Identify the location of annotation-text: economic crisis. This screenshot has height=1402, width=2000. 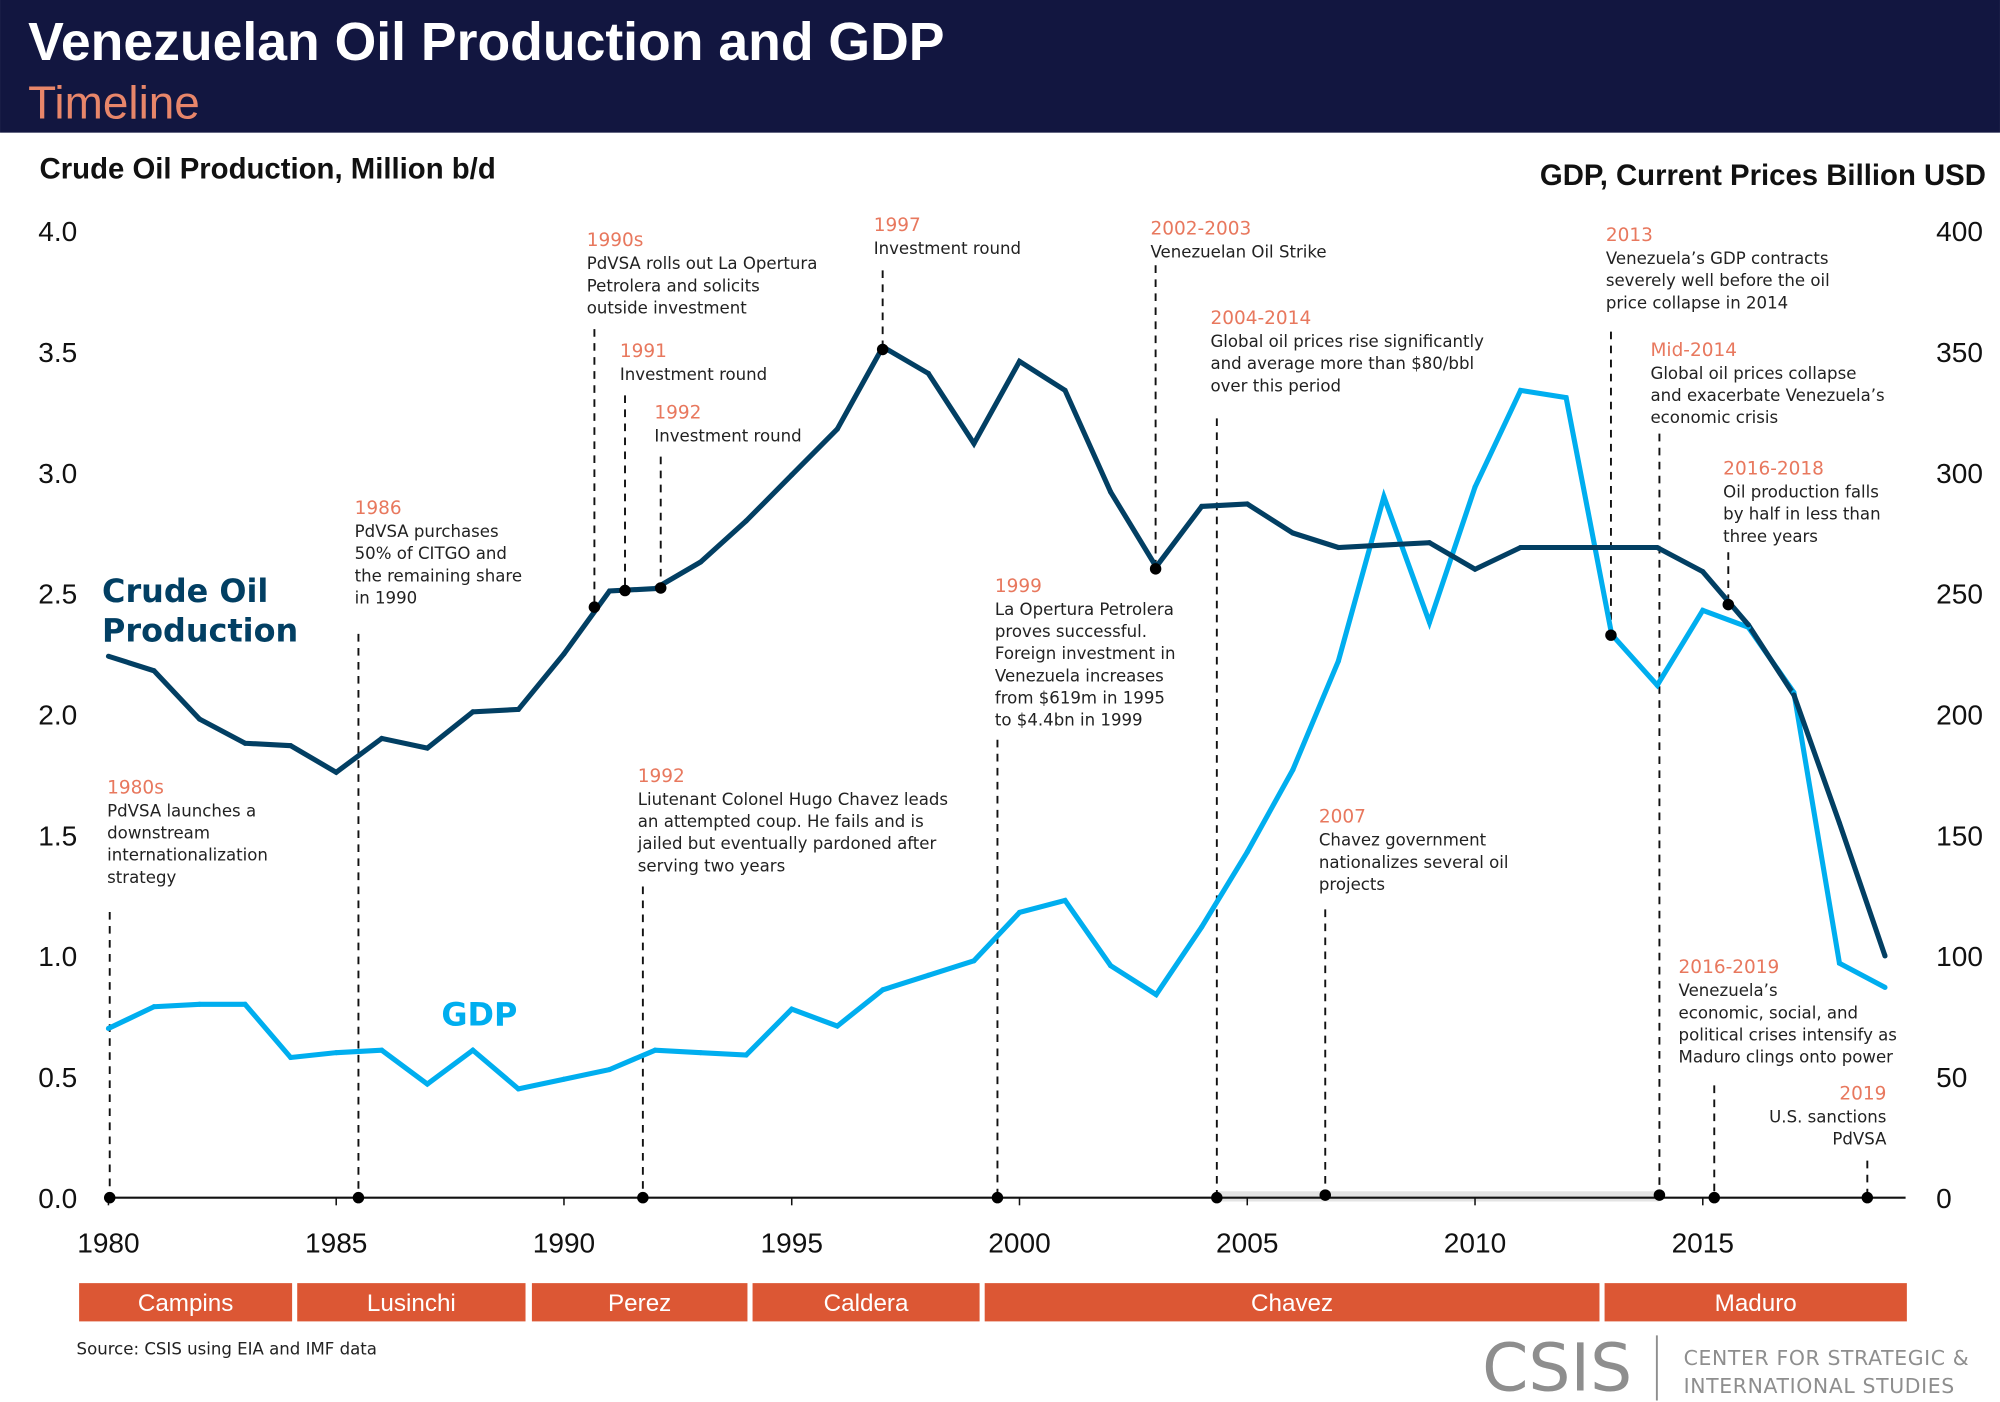
(1714, 417).